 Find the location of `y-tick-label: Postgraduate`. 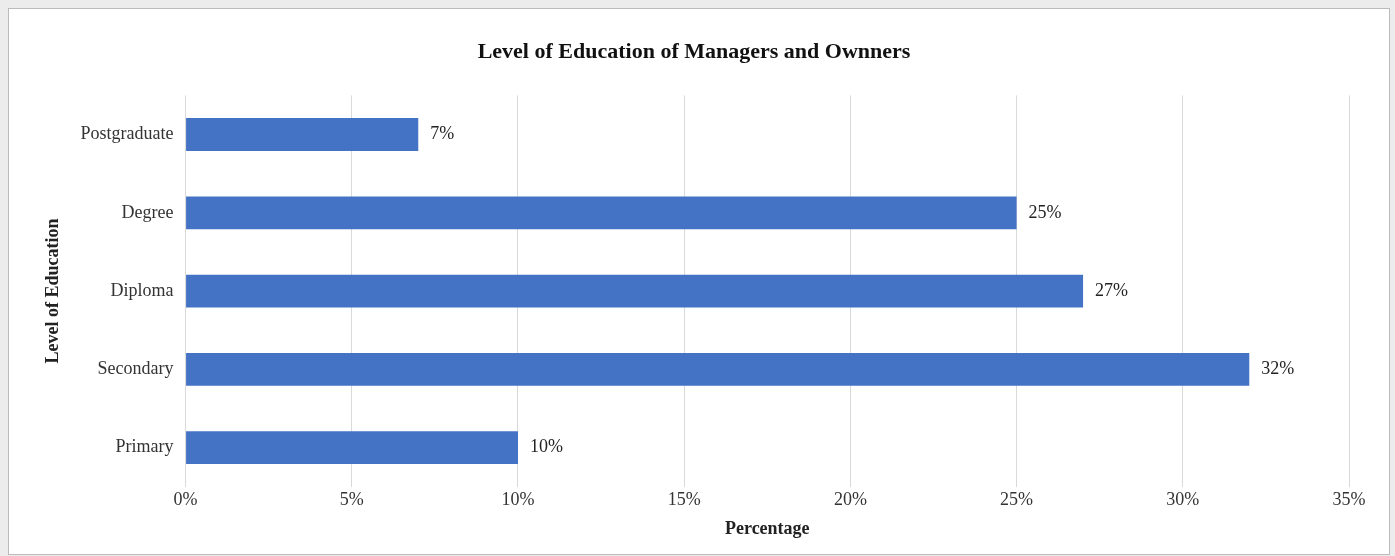

y-tick-label: Postgraduate is located at coordinates (127, 133).